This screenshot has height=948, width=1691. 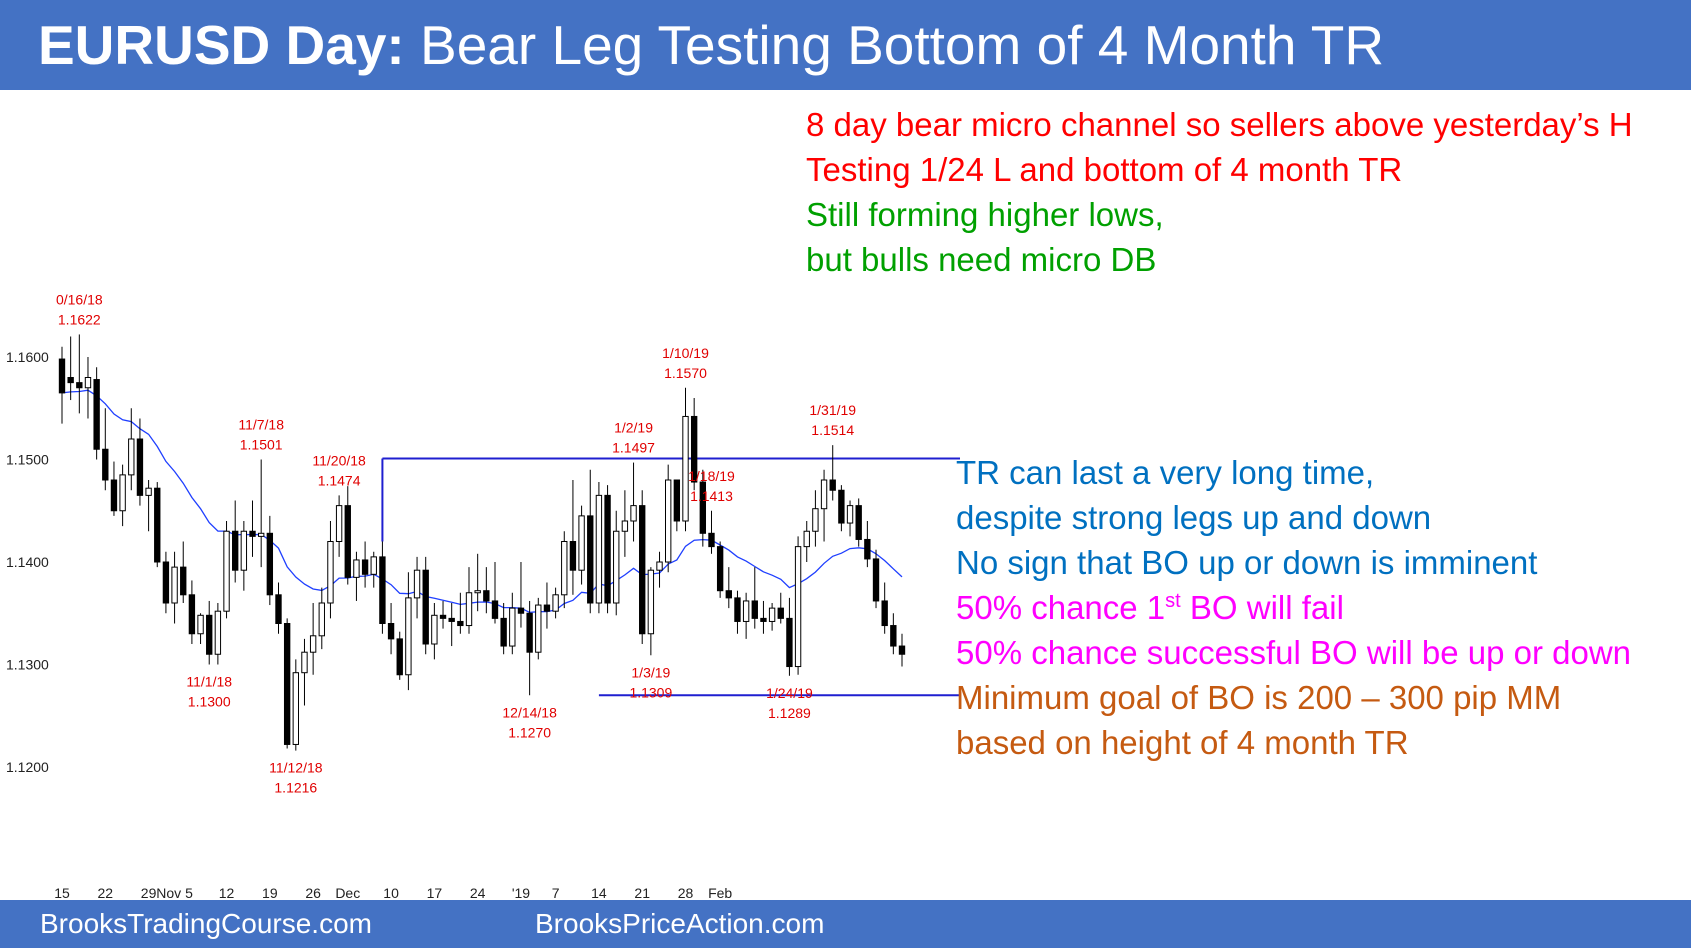 What do you see at coordinates (27, 767) in the screenshot?
I see `y-tick-label: 1.1200` at bounding box center [27, 767].